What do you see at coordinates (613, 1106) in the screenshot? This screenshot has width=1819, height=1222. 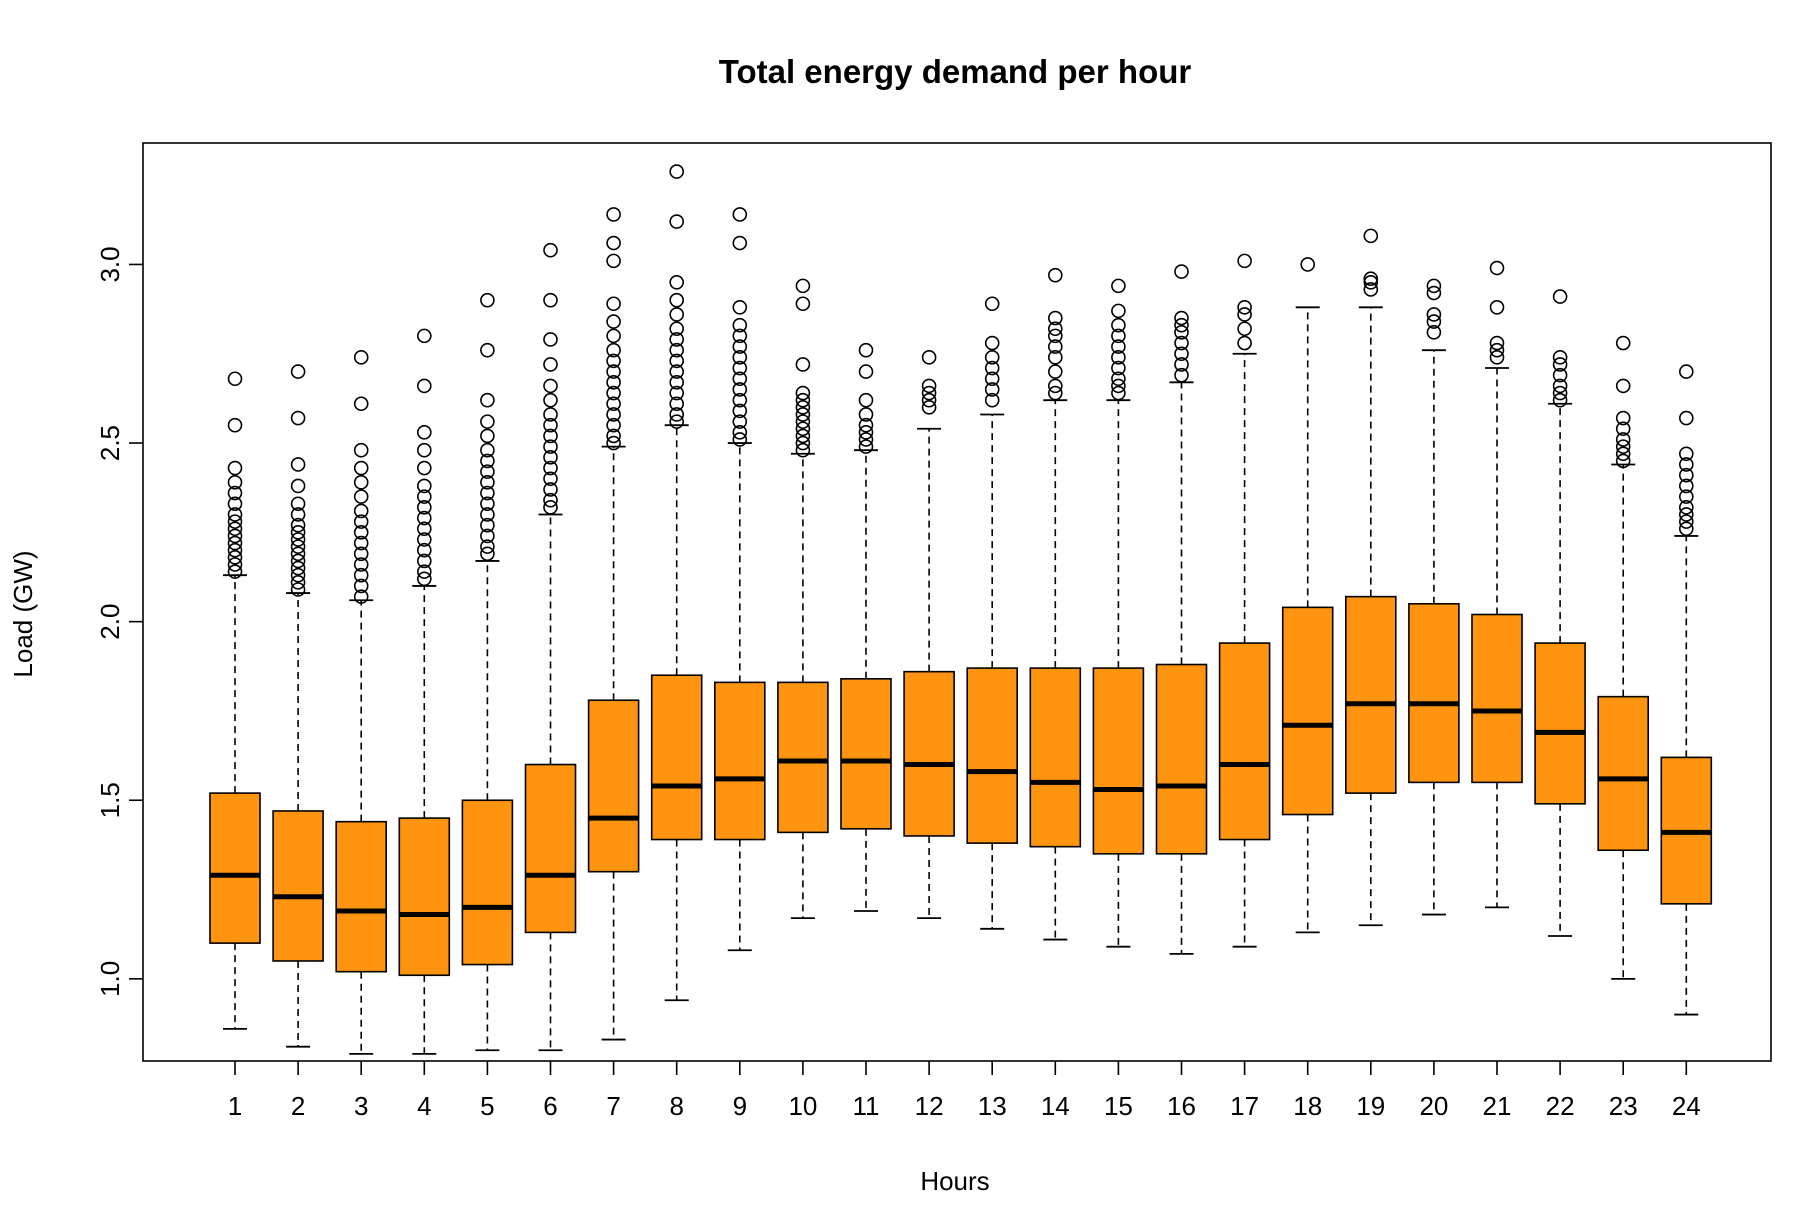 I see `x-tick-label-7: 7` at bounding box center [613, 1106].